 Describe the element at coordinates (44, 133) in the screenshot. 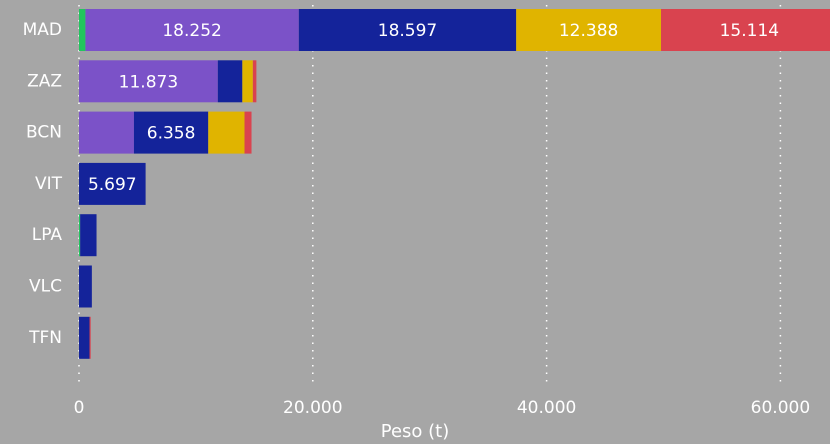

I see `y-tick-label: BCN` at that location.